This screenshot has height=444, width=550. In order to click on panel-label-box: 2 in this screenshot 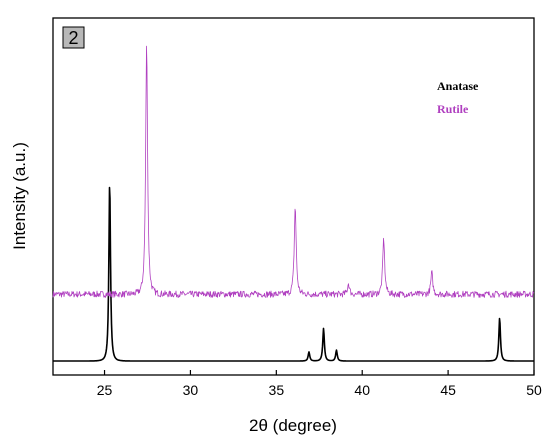, I will do `click(73, 37)`.